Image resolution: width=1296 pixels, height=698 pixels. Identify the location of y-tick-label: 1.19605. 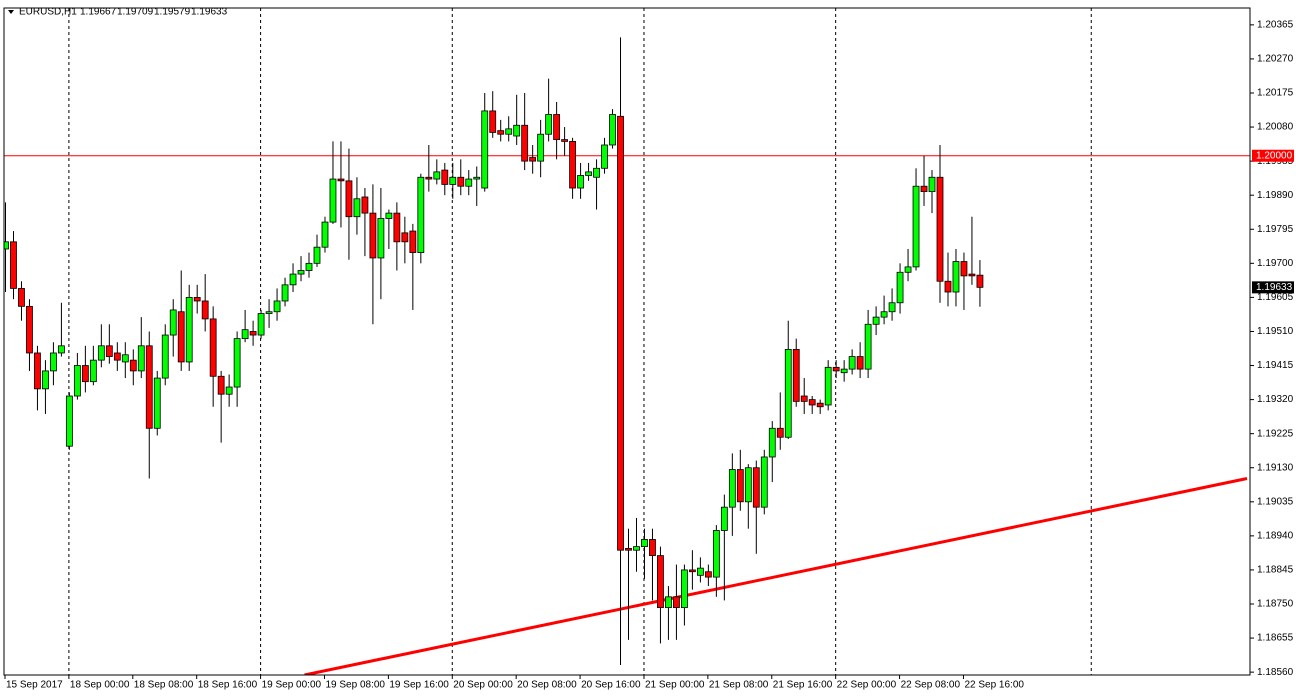
(1275, 297).